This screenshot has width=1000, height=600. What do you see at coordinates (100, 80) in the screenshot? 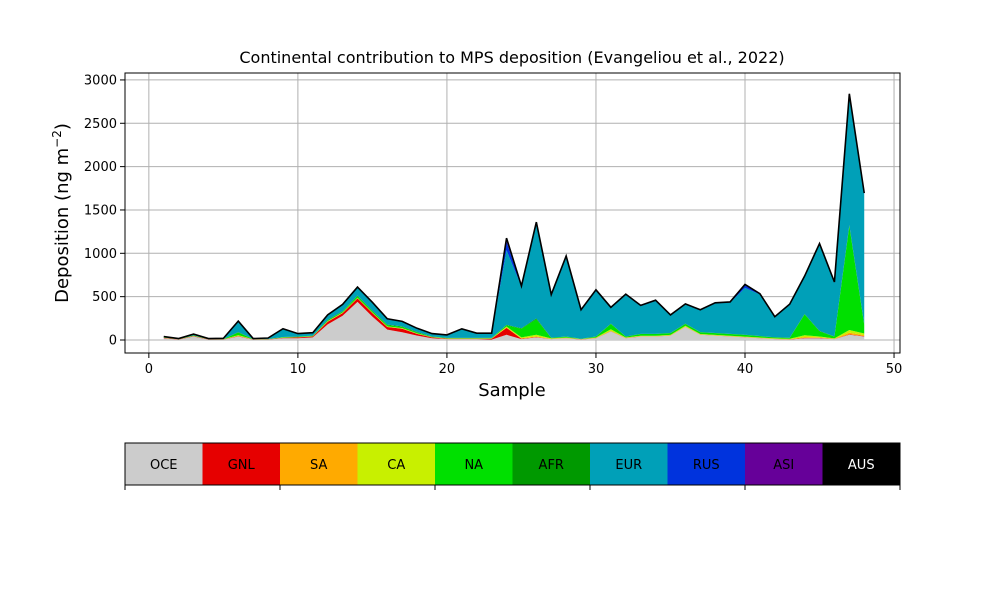
I see `y-tick-label: 3000` at bounding box center [100, 80].